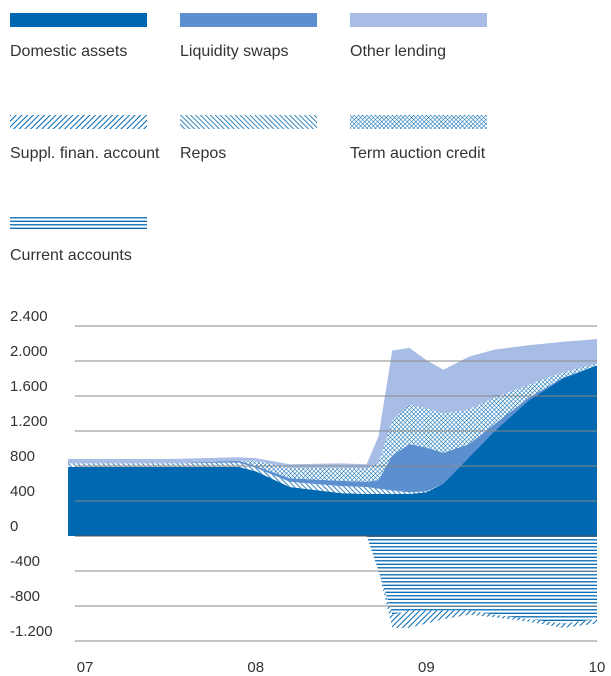  I want to click on y-tick-label: -1.200, so click(31, 631).